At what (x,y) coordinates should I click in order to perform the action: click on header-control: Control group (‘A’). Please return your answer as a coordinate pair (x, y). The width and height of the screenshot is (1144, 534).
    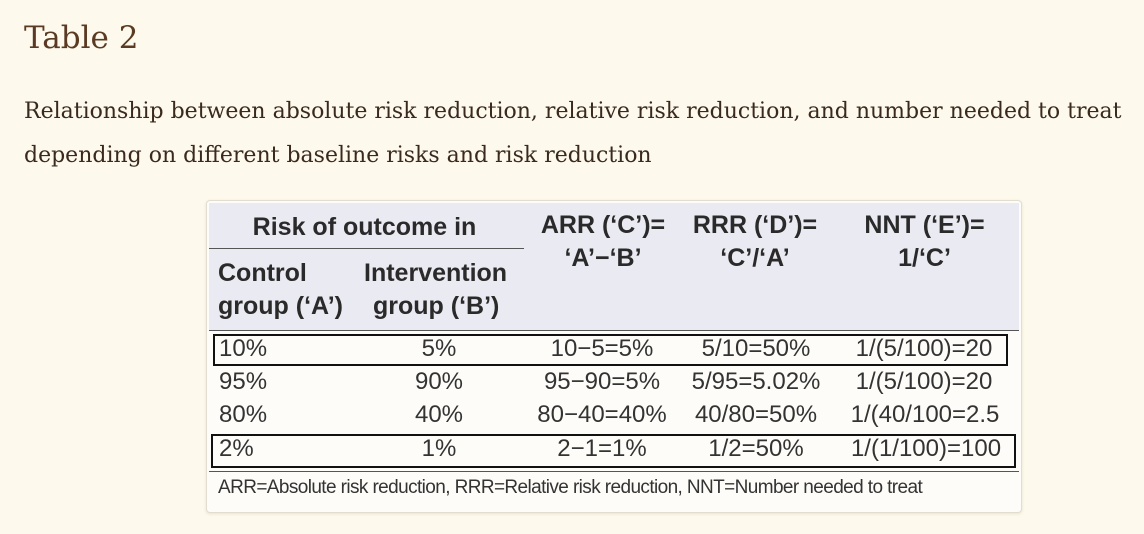
    Looking at the image, I should click on (280, 290).